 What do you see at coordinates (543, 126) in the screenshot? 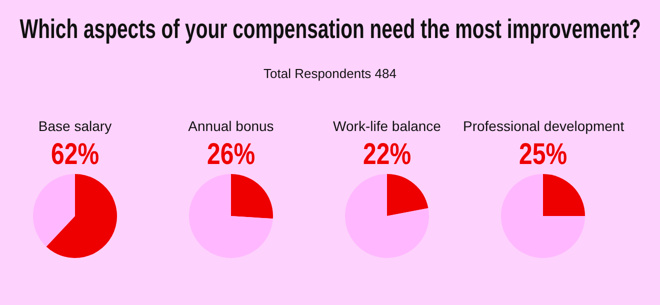
I see `chart-title: Professional development` at bounding box center [543, 126].